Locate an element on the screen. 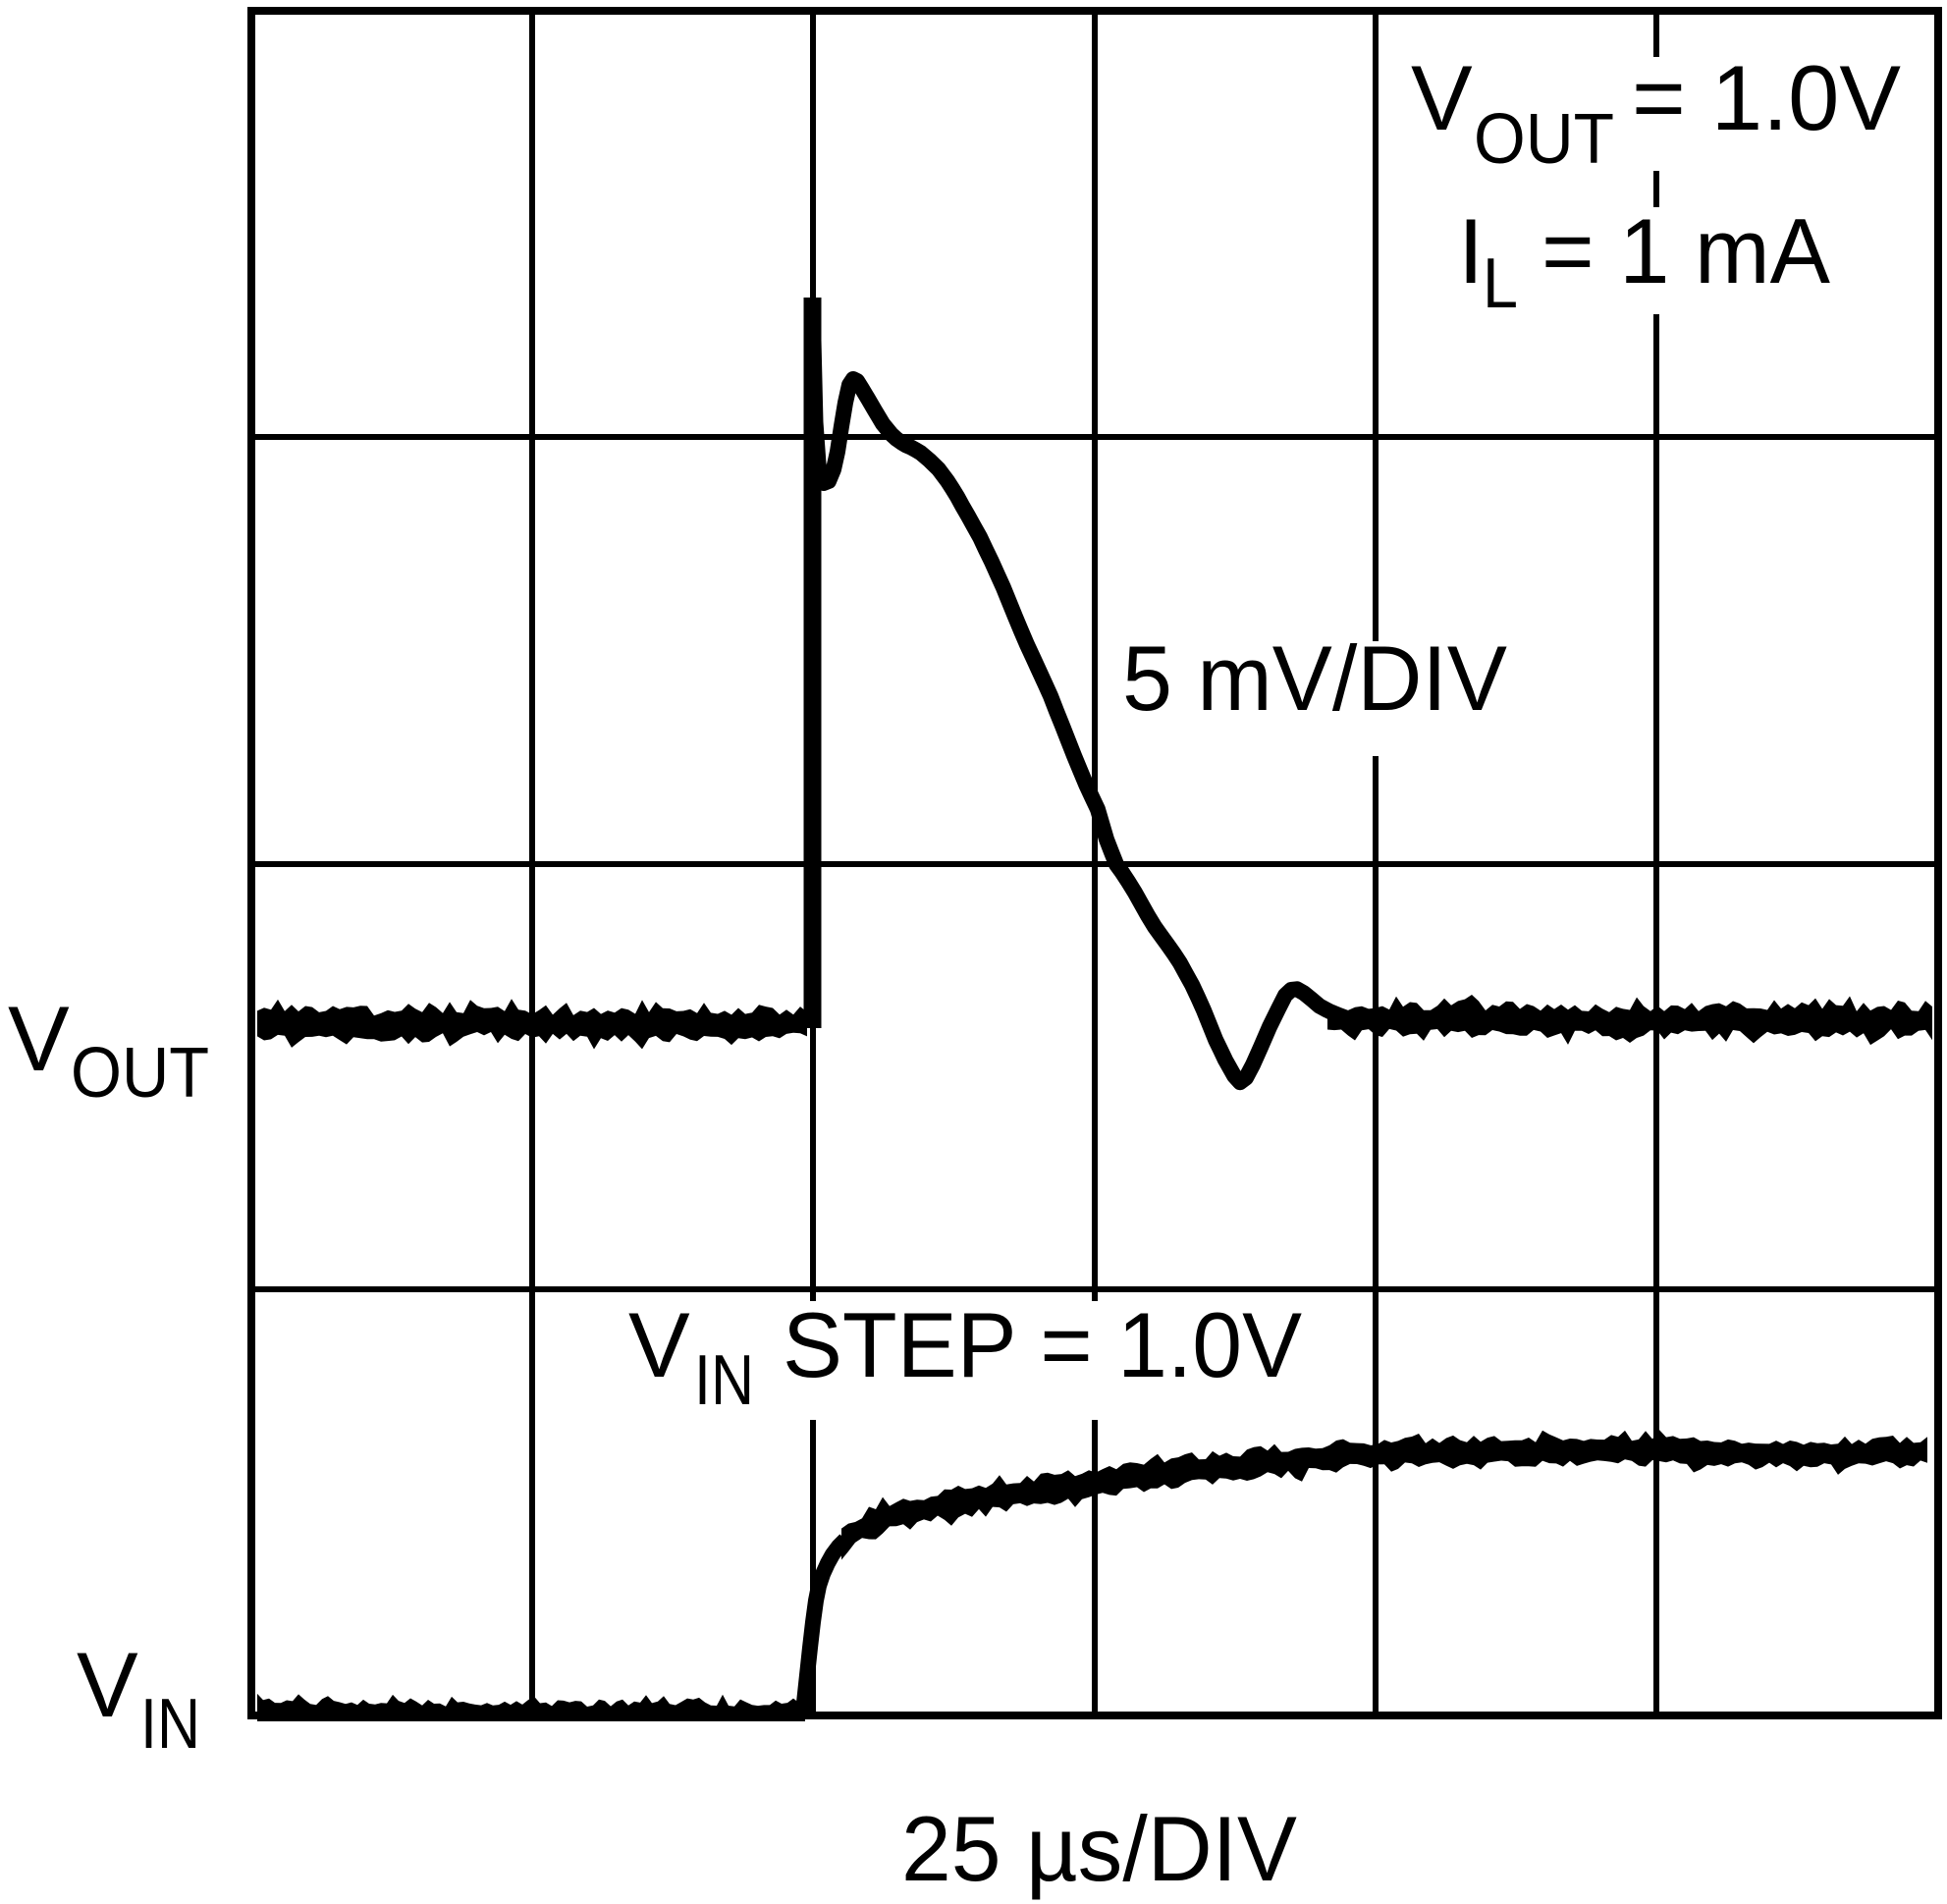 This screenshot has height=1904, width=1947. svg-text: STEP = 1.0V is located at coordinates (1042, 1344).